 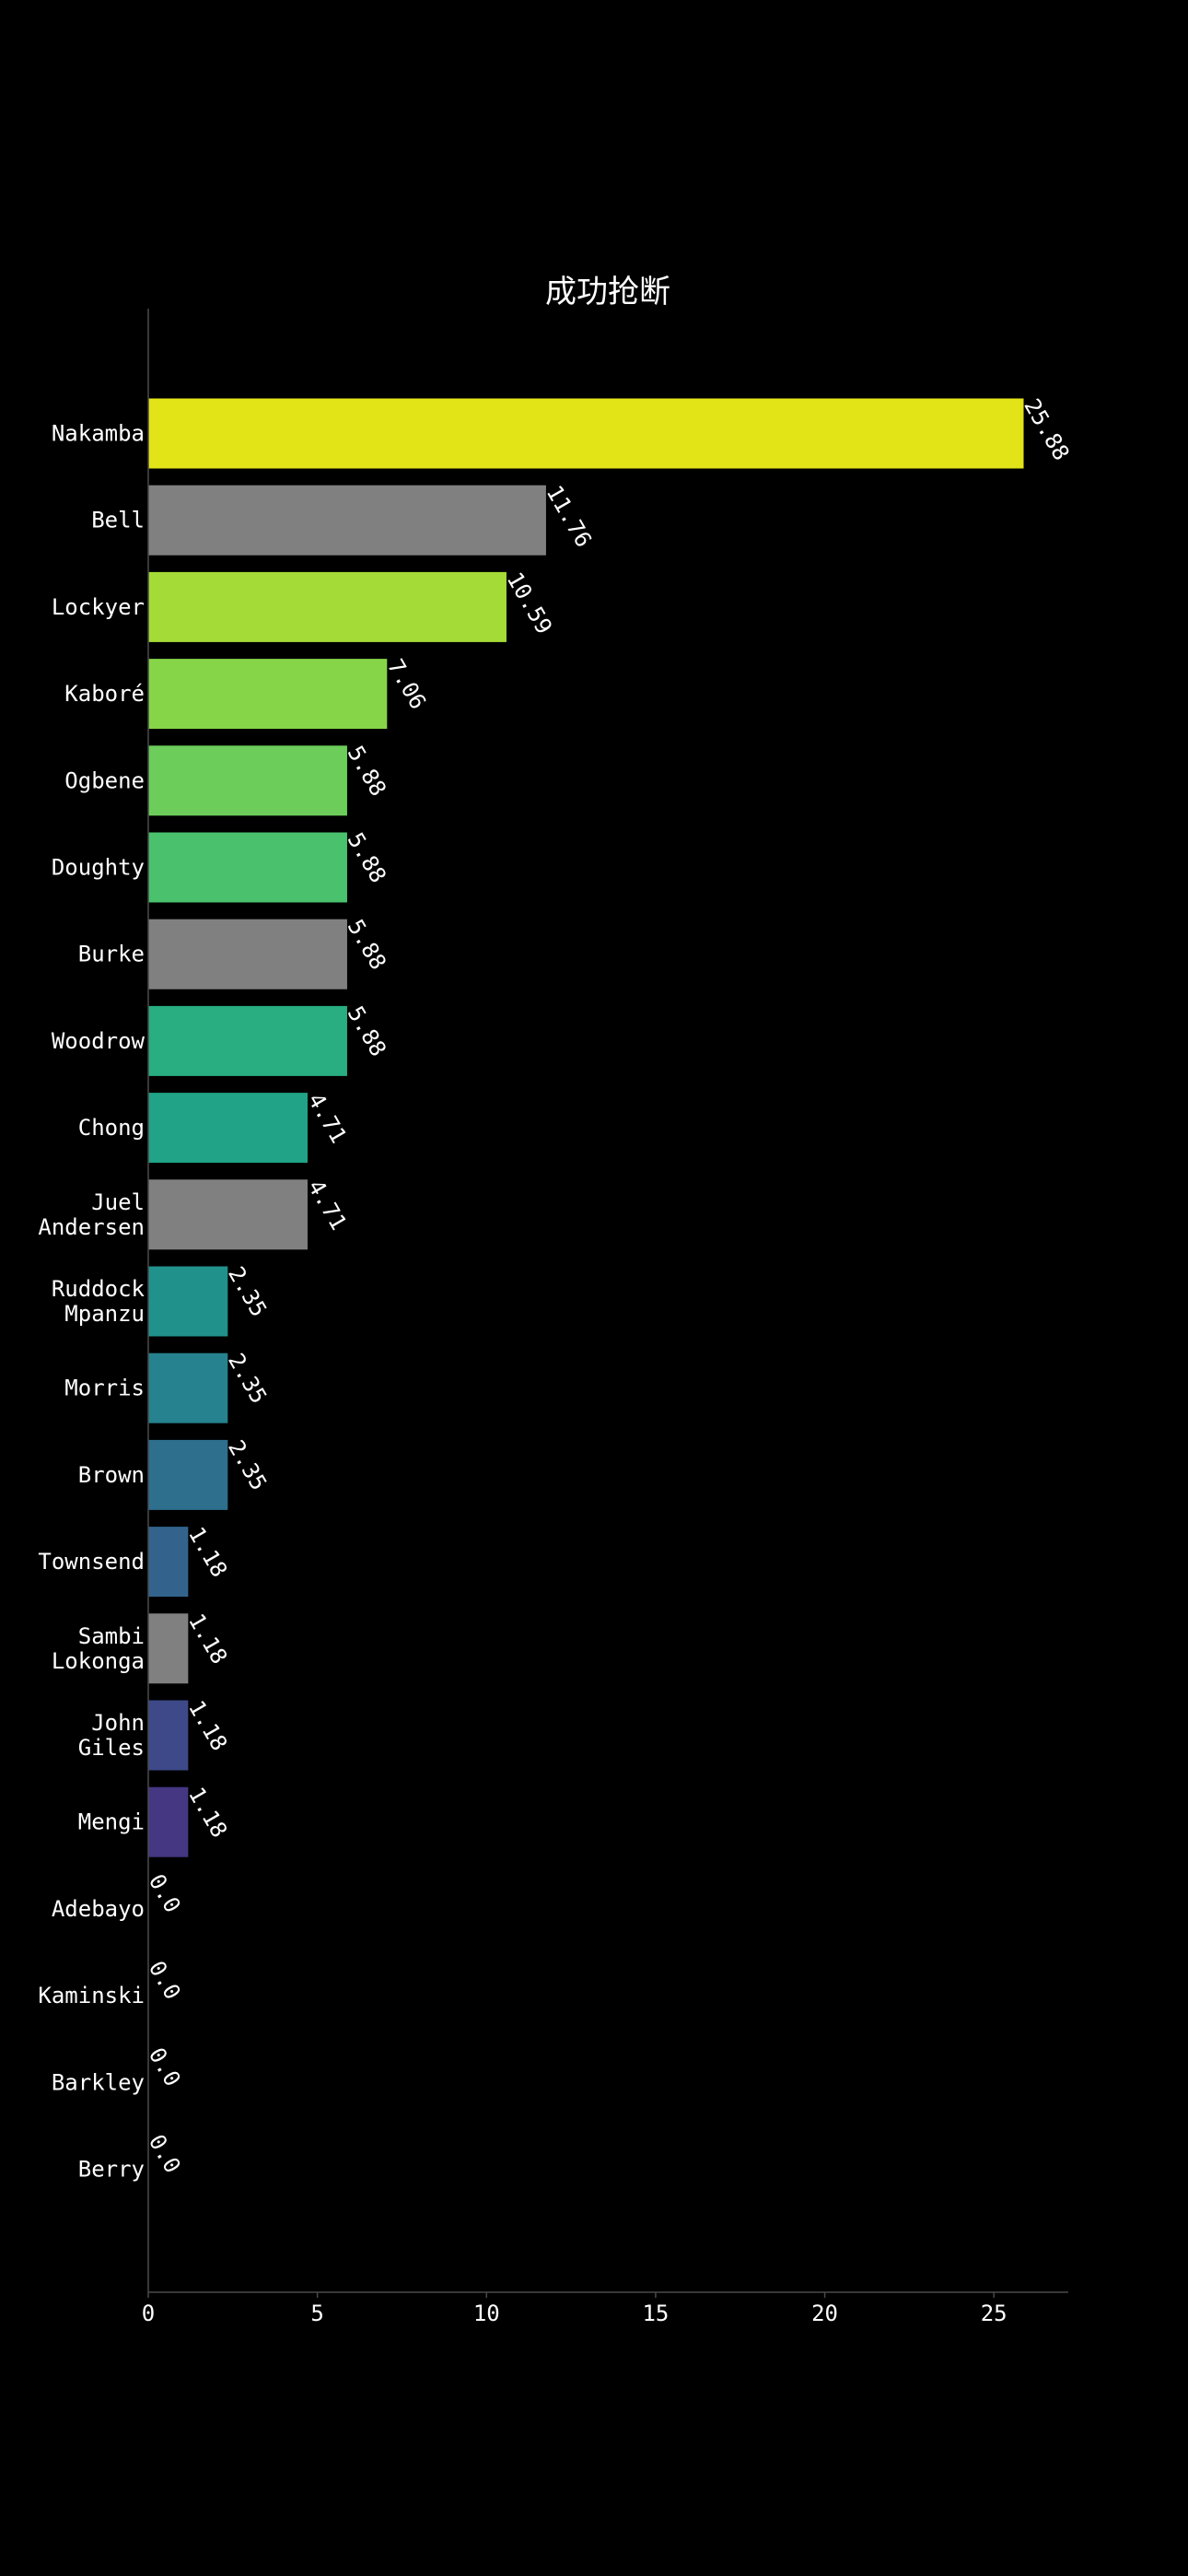 I want to click on x-tick-label: 15, so click(x=655, y=2313).